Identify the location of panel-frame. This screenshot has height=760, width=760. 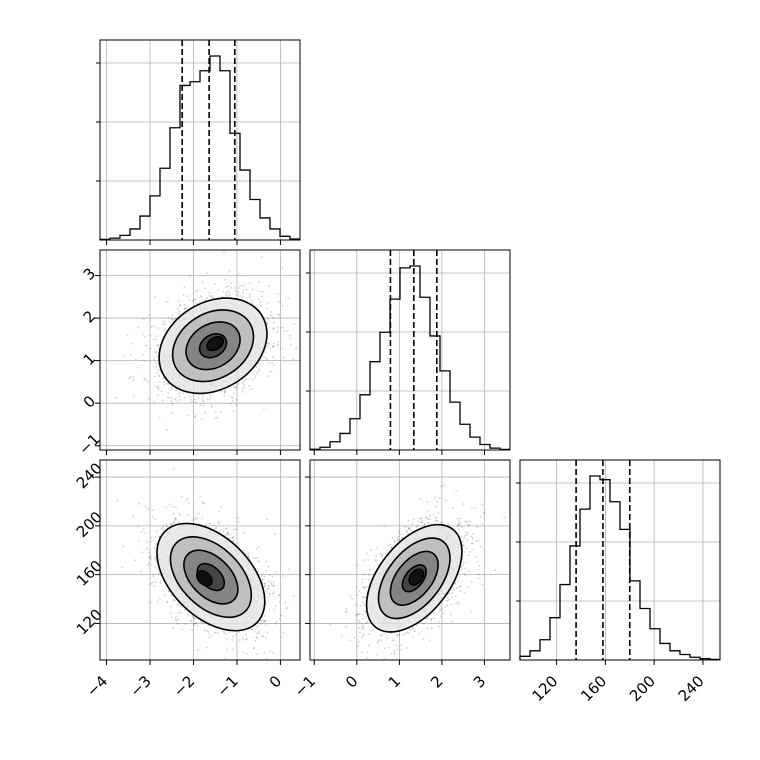
(620, 560).